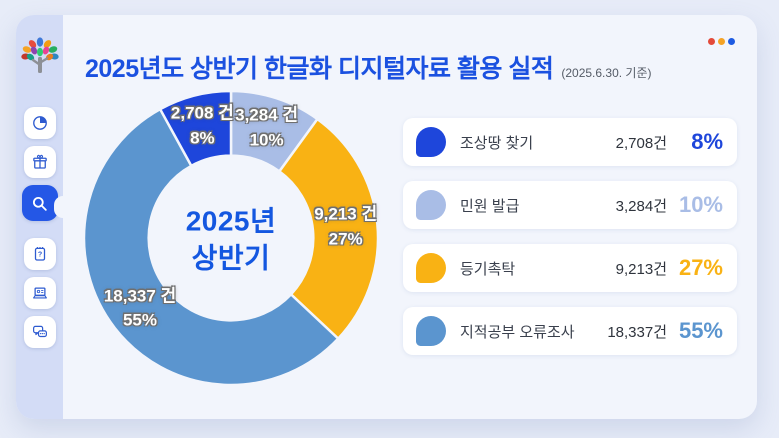 This screenshot has height=438, width=779. What do you see at coordinates (58, 207) in the screenshot?
I see `active-item-notch` at bounding box center [58, 207].